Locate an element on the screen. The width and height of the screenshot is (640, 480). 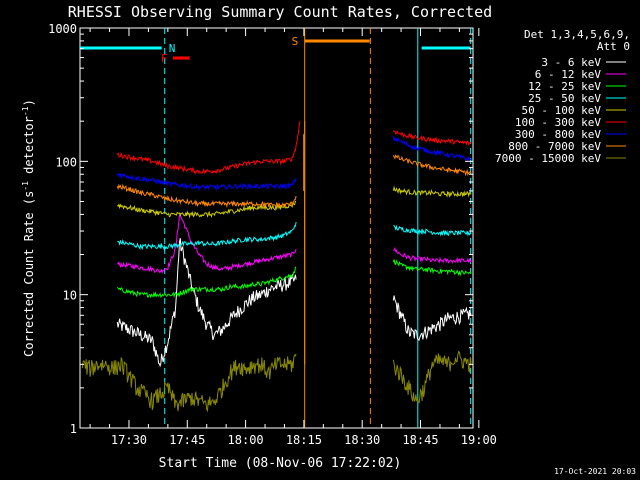
y-tick-label: 10 is located at coordinates (70, 296).